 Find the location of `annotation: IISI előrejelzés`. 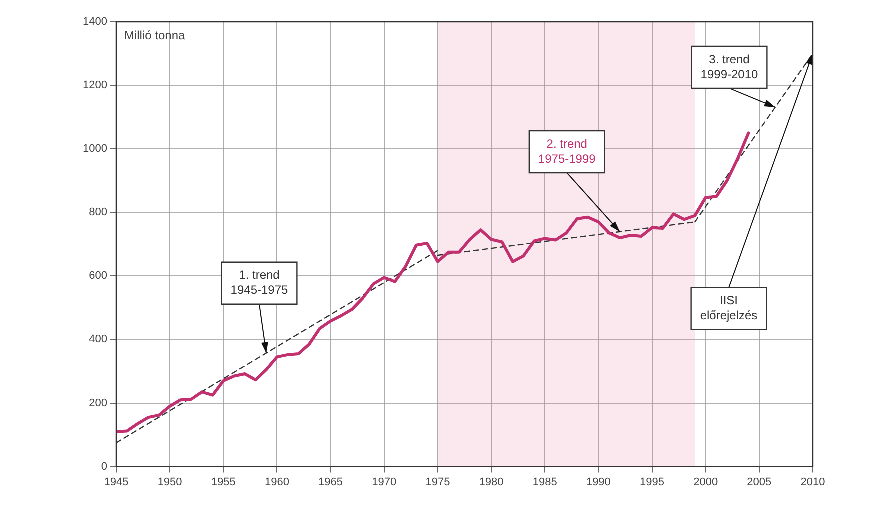

annotation: IISI előrejelzés is located at coordinates (729, 308).